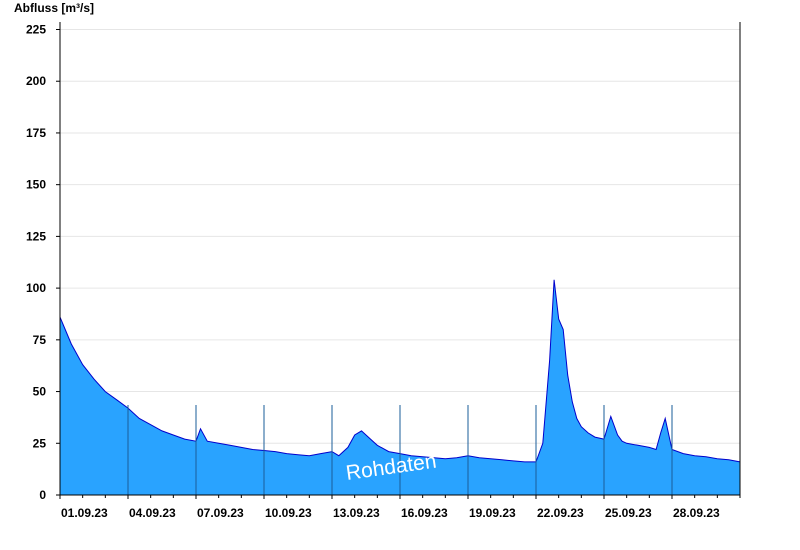 The height and width of the screenshot is (550, 800). Describe the element at coordinates (36, 288) in the screenshot. I see `y-tick-label: 100` at that location.